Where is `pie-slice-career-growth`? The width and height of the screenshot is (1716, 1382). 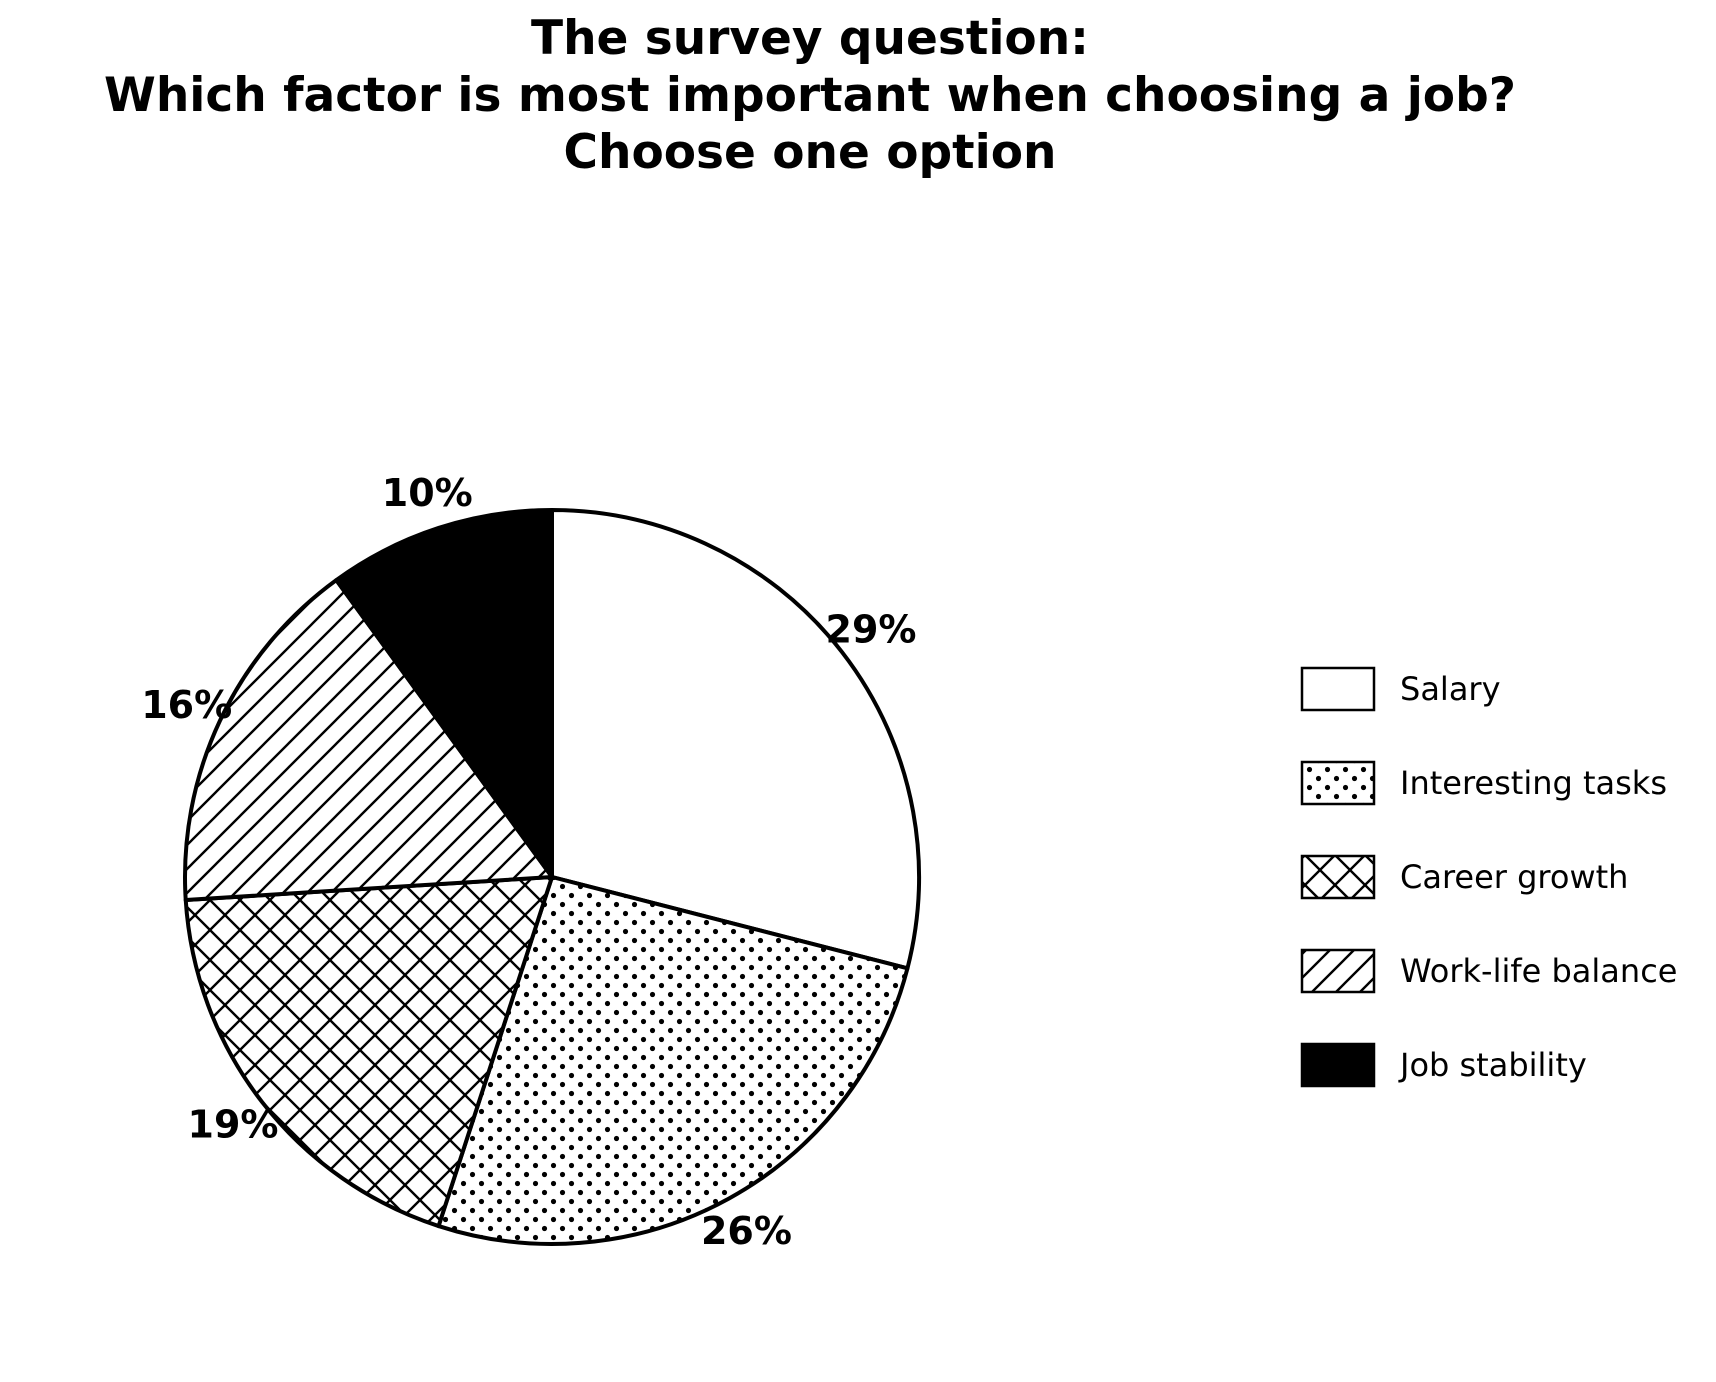
pie-slice-career-growth is located at coordinates (368, 1052).